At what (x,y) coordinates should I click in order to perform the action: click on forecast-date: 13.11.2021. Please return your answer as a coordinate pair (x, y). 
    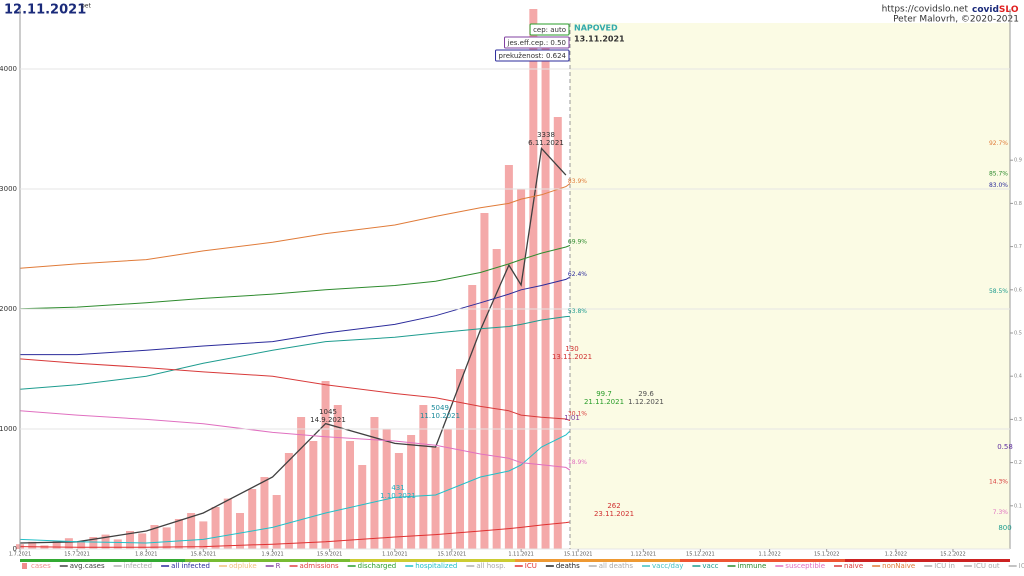
    Looking at the image, I should click on (599, 39).